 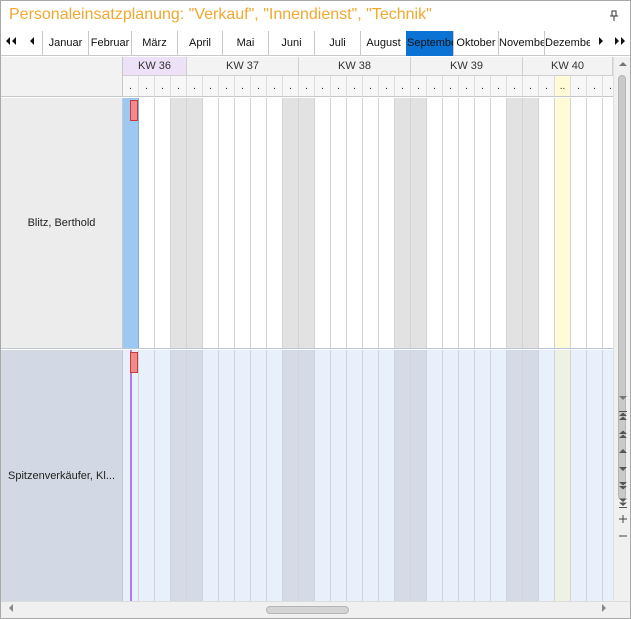 I want to click on vertical-scrollbar, so click(x=621, y=329).